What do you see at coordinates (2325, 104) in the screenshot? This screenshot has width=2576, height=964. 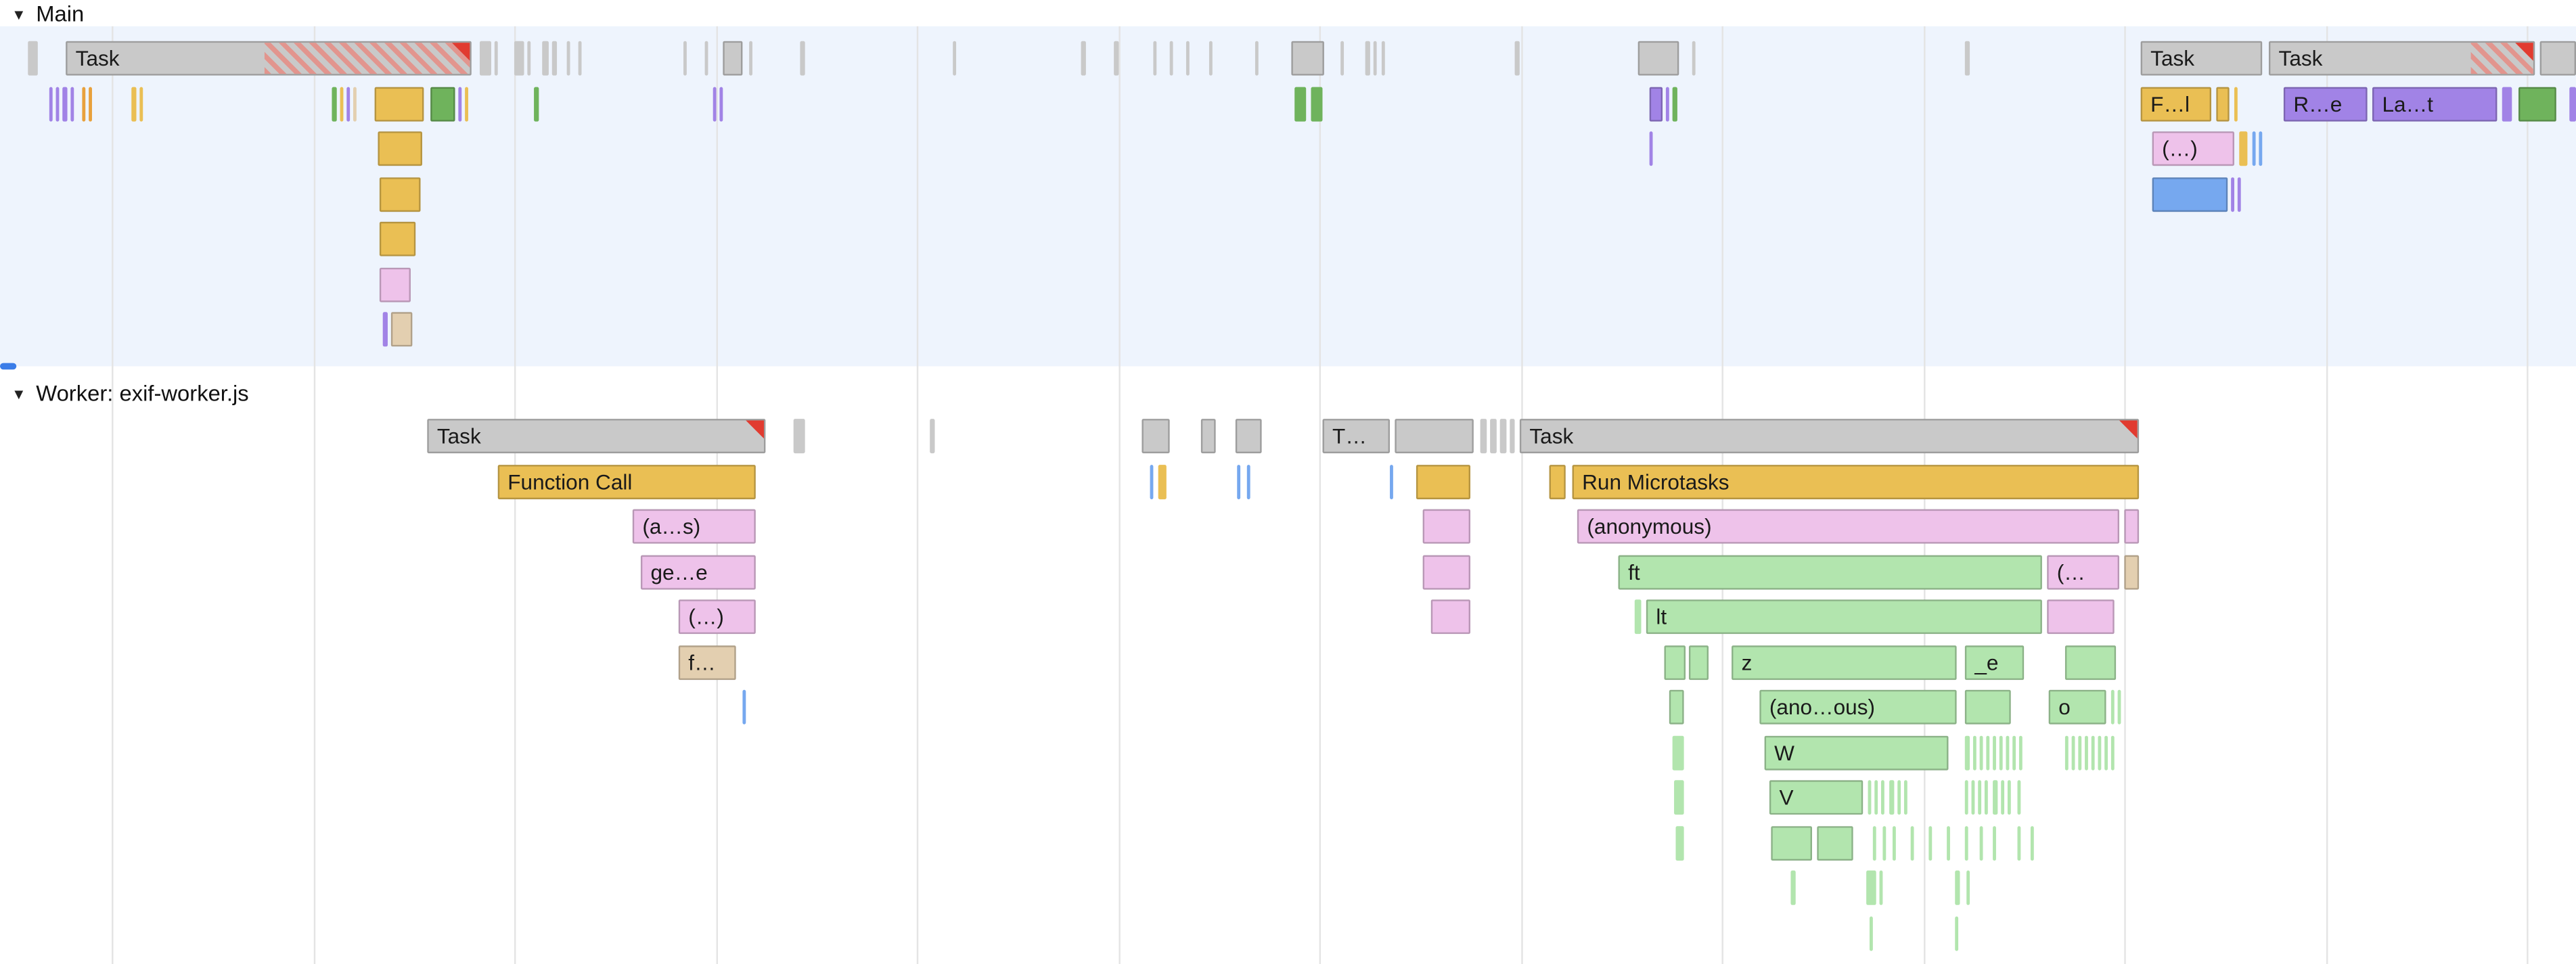 I see `frame-r-e: R…e` at bounding box center [2325, 104].